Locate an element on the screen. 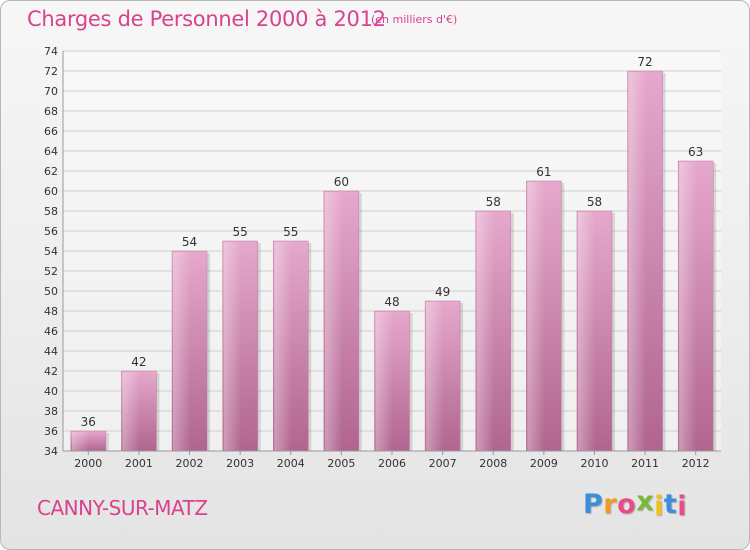 The width and height of the screenshot is (750, 550). x-tick-label: 2002 is located at coordinates (190, 463).